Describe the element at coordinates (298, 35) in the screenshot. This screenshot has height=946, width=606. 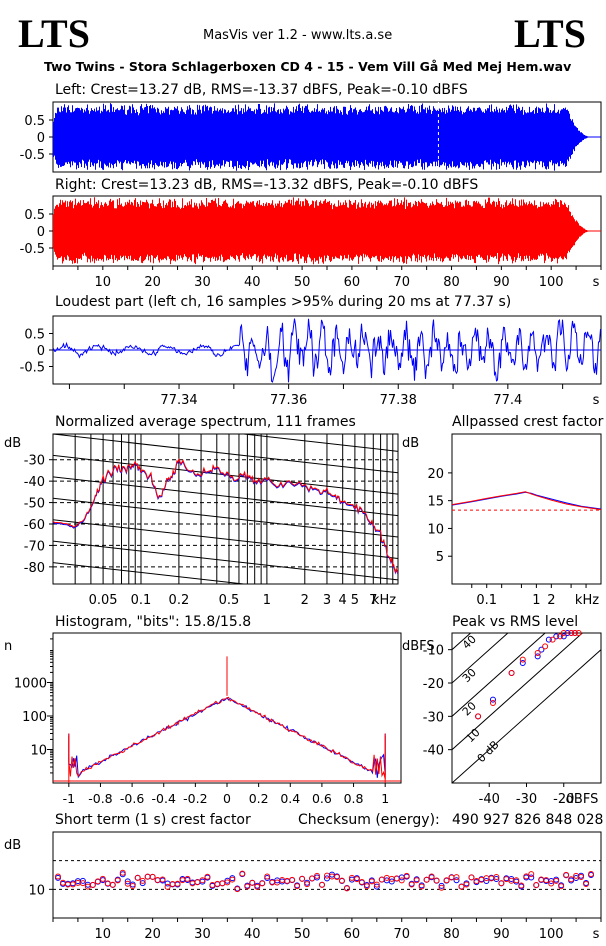
I see `app-version: MasVis ver 1.2 - www.lts.a.se` at that location.